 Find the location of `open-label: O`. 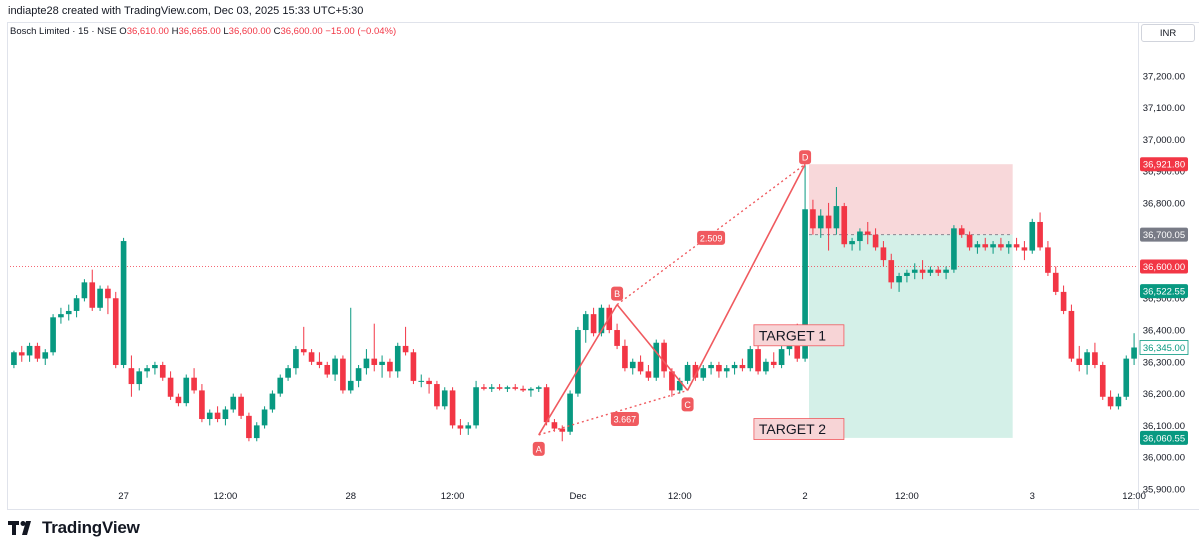

open-label: O is located at coordinates (123, 31).